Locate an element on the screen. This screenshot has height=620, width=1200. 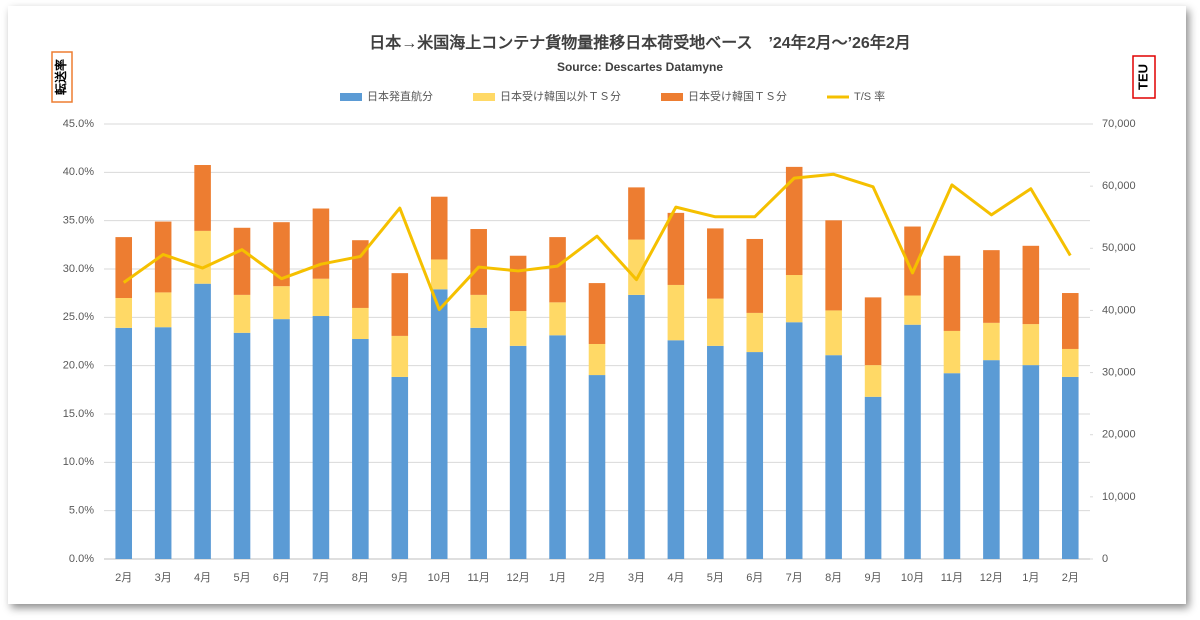
y-axis-label: 転送率 is located at coordinates (60, 77).